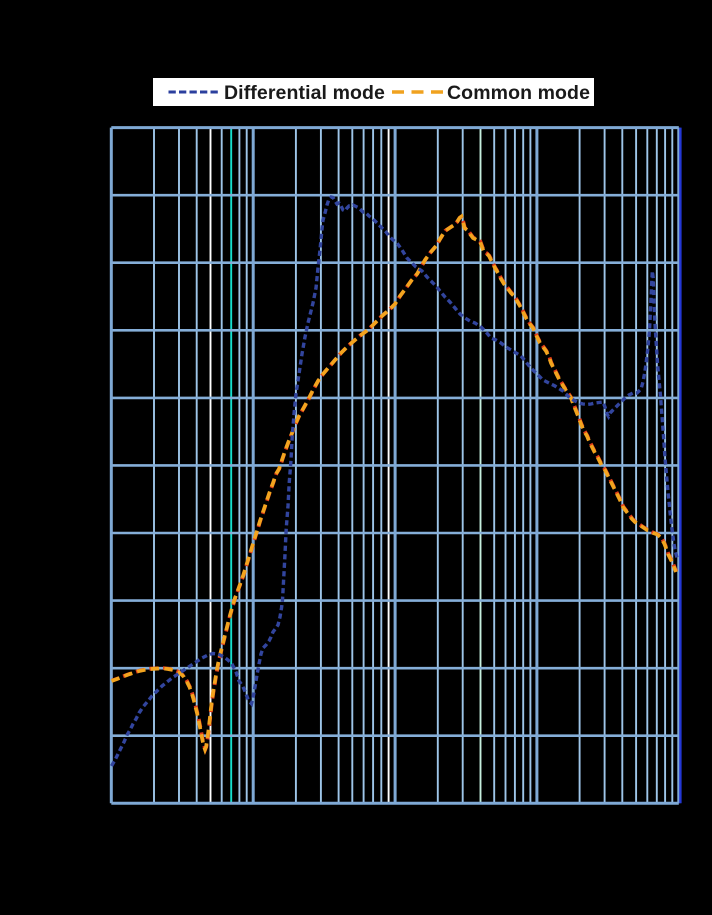 Image resolution: width=712 pixels, height=915 pixels. What do you see at coordinates (304, 93) in the screenshot?
I see `svg-text: Differential mode` at bounding box center [304, 93].